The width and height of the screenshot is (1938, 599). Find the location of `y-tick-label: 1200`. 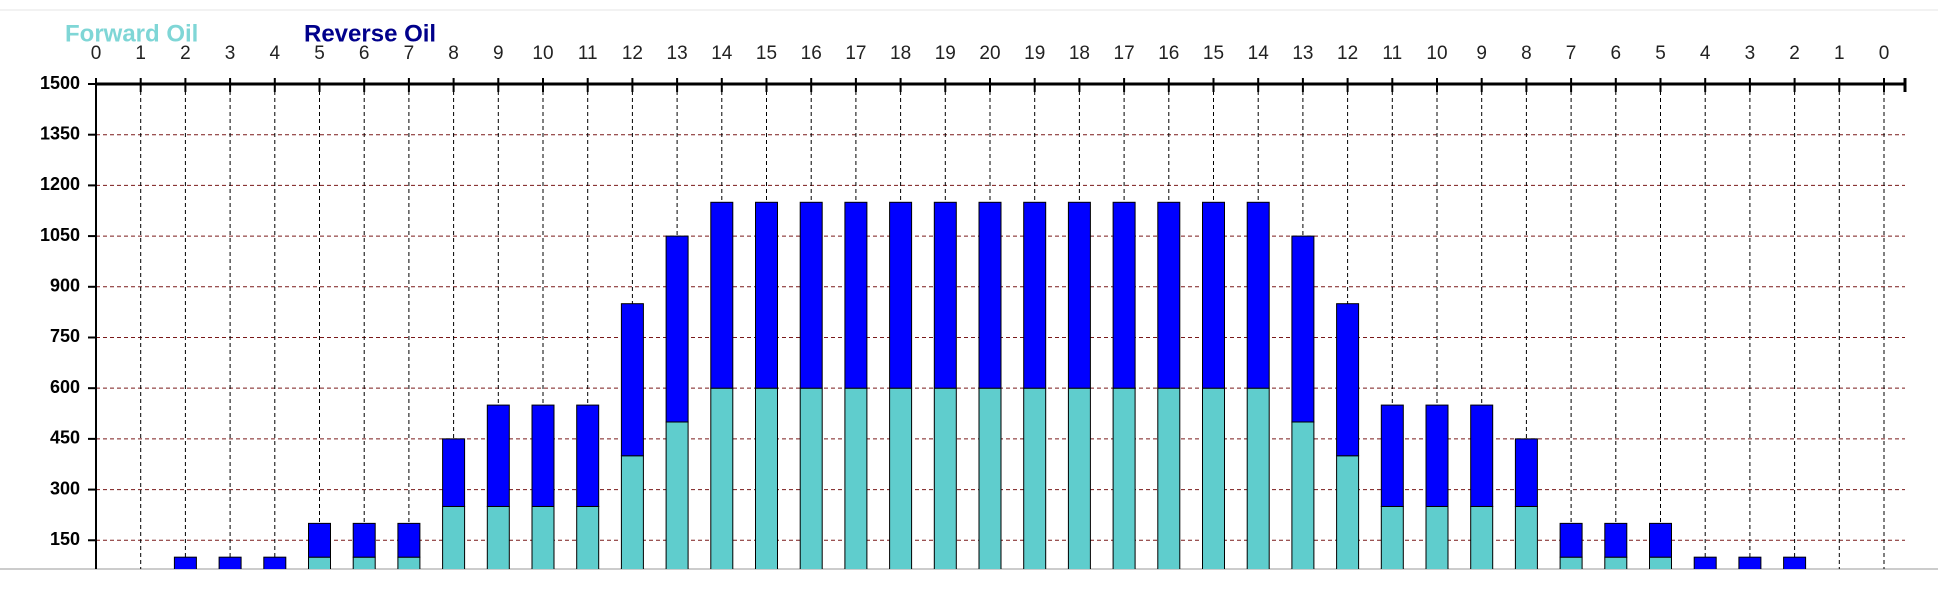

y-tick-label: 1200 is located at coordinates (60, 184).